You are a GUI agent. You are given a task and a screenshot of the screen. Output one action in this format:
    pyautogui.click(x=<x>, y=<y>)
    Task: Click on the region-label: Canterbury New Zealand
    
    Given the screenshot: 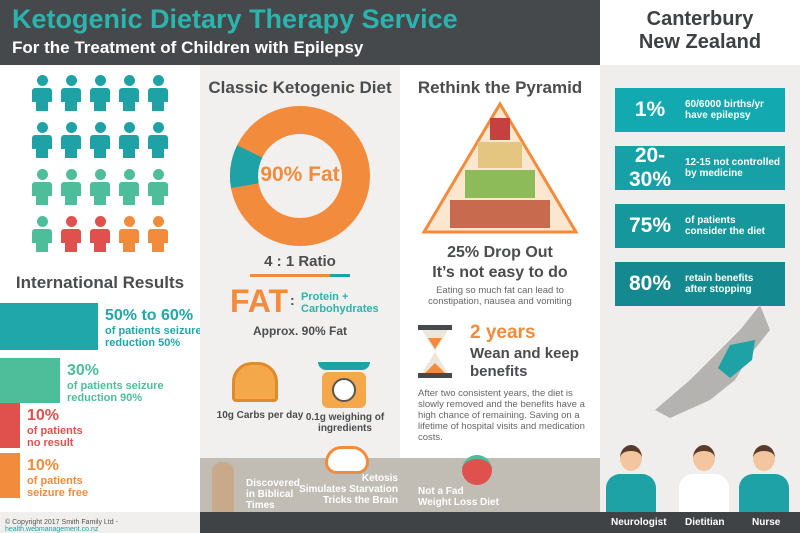 What is the action you would take?
    pyautogui.click(x=700, y=32)
    